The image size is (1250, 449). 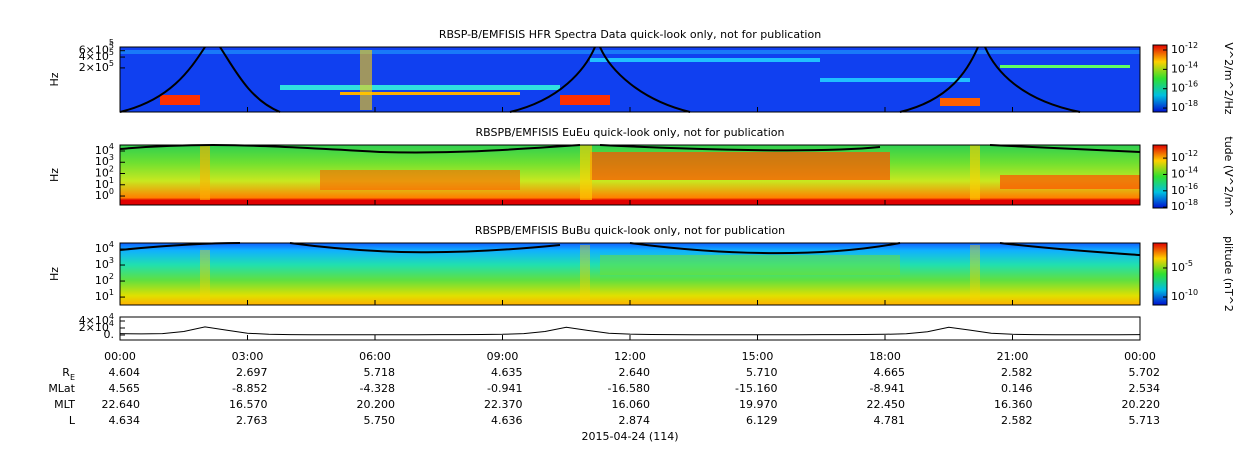 I want to click on ephemeris-value: 16.570, so click(x=248, y=404).